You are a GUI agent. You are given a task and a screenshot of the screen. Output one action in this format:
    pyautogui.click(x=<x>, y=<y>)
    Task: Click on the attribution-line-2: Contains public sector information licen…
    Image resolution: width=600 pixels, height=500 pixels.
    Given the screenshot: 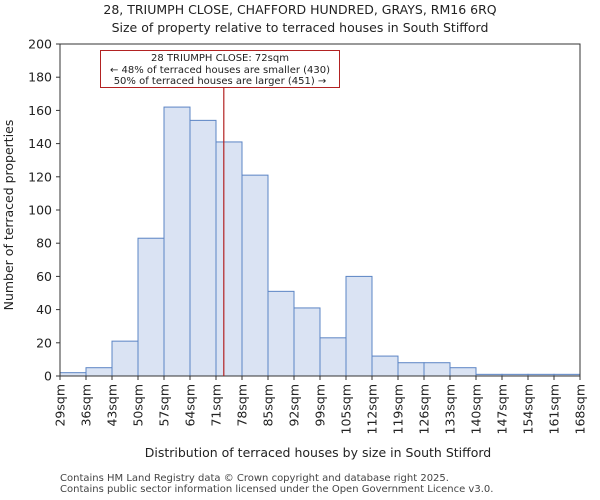 What is the action you would take?
    pyautogui.click(x=277, y=489)
    